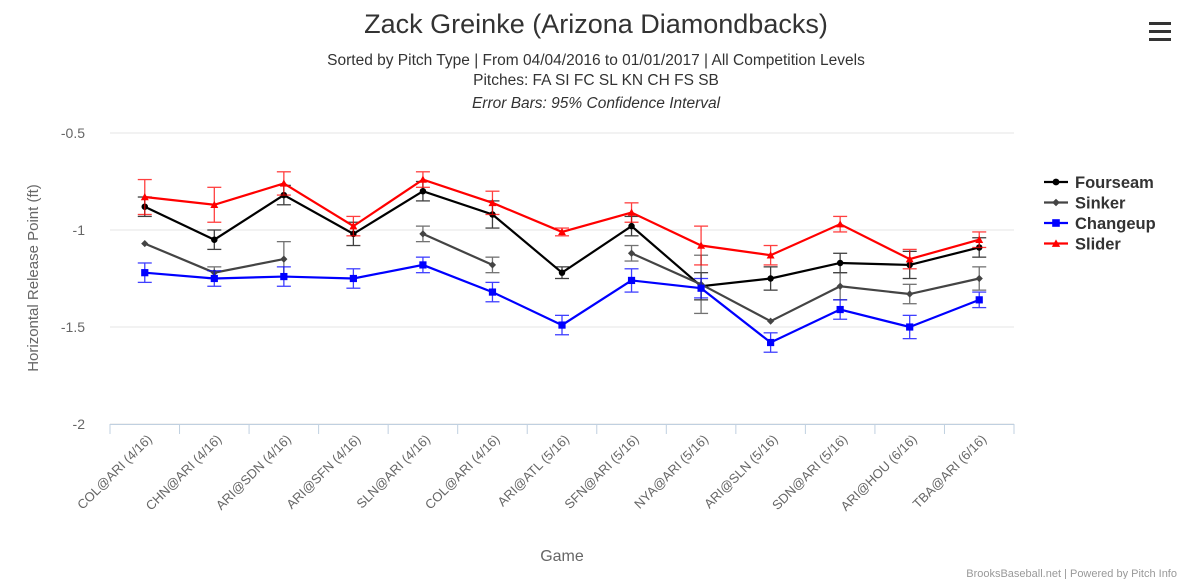  What do you see at coordinates (596, 80) in the screenshot?
I see `chart-subtitle-line-2: Pitches: FA SI FC SL KN CH FS SB` at bounding box center [596, 80].